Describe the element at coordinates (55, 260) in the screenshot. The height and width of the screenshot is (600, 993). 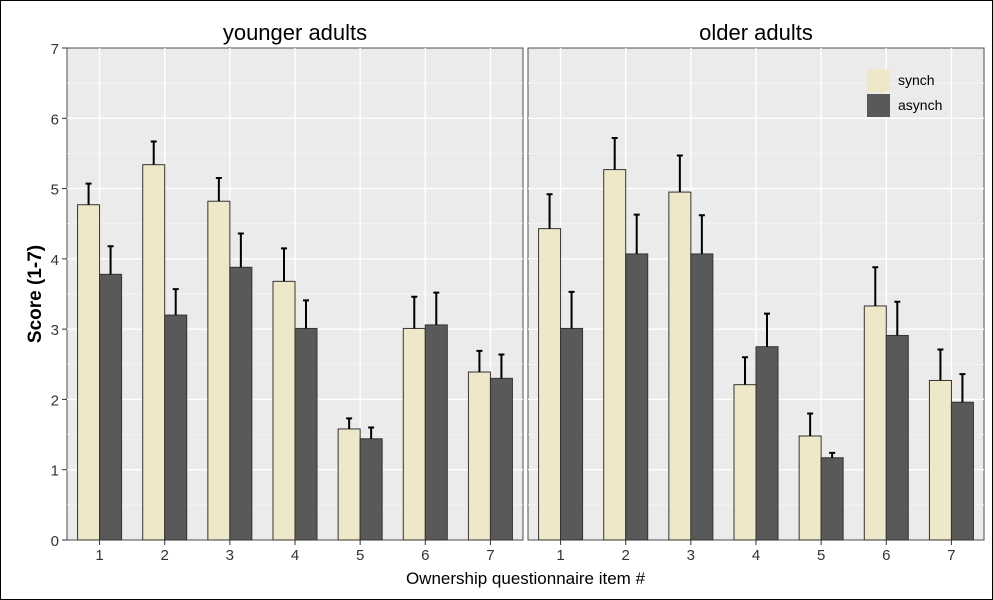
I see `y-tick-label: 4` at that location.